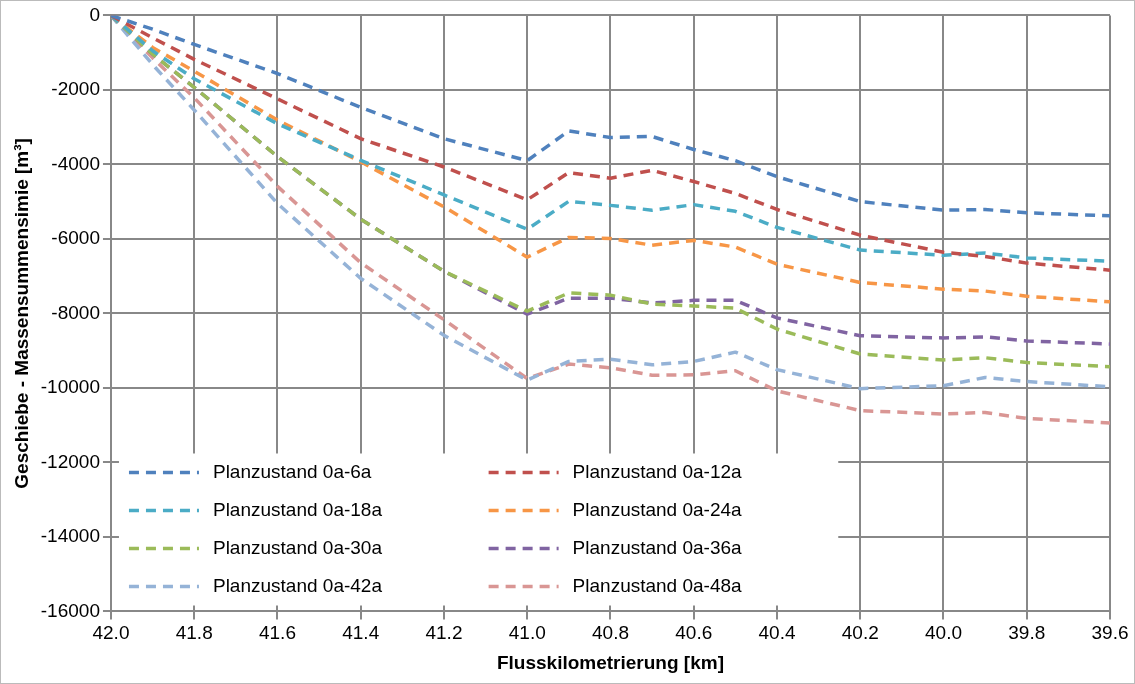 The width and height of the screenshot is (1135, 684). What do you see at coordinates (657, 471) in the screenshot?
I see `legend-label: Planzustand 0a-12a` at bounding box center [657, 471].